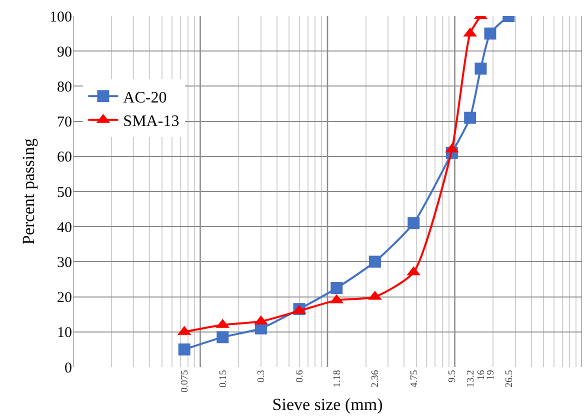  Describe the element at coordinates (64, 122) in the screenshot. I see `y-tick-label: 70` at that location.